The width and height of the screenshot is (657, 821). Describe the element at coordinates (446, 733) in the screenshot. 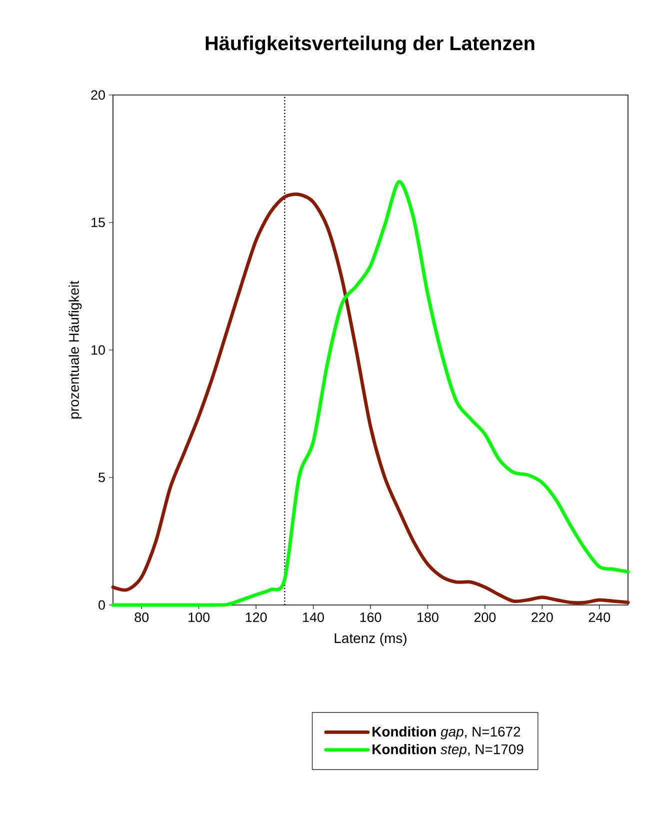

I see `legend-label: Kondition gap, N=1672` at that location.